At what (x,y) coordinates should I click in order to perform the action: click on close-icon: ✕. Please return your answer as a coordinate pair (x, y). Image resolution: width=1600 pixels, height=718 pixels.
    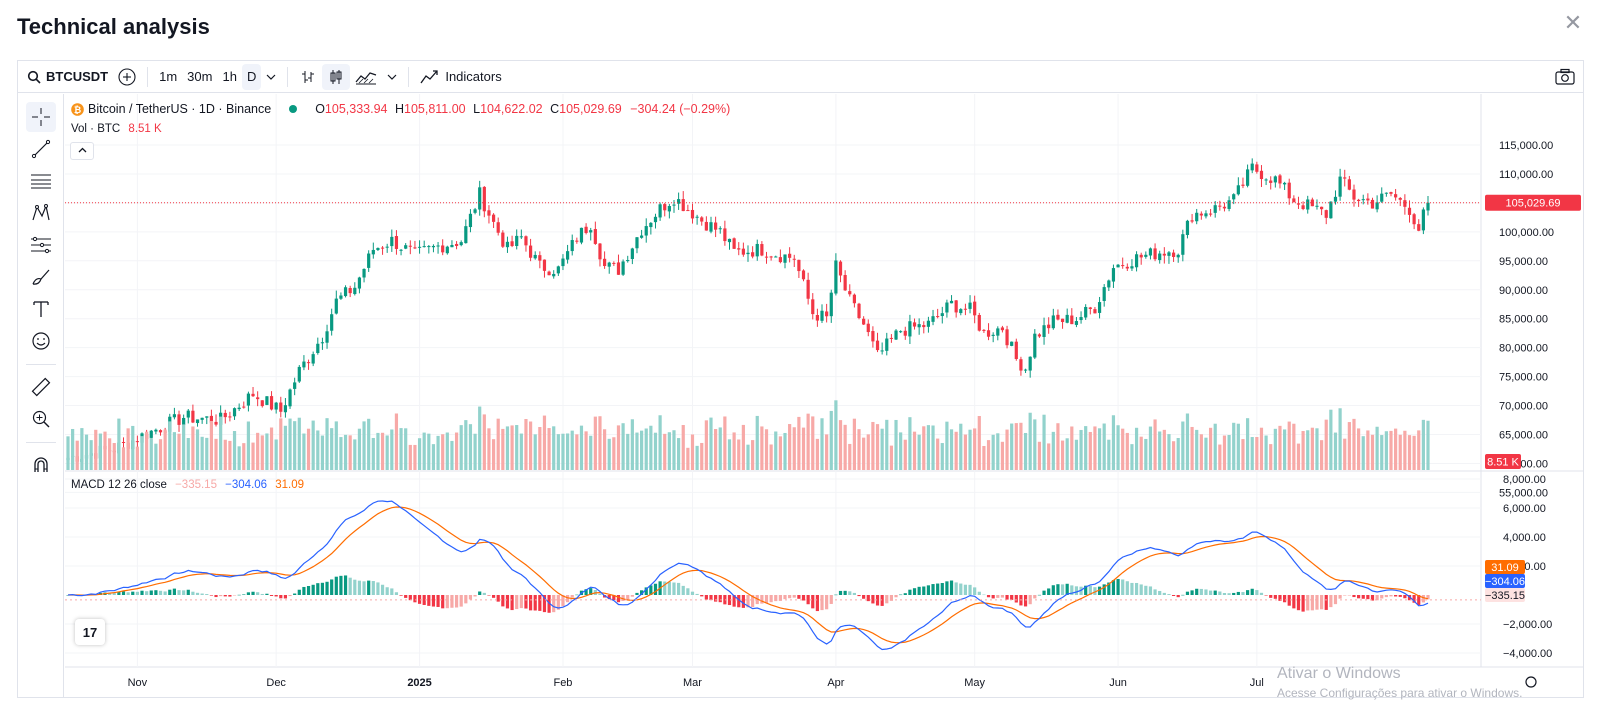
    Looking at the image, I should click on (1573, 22).